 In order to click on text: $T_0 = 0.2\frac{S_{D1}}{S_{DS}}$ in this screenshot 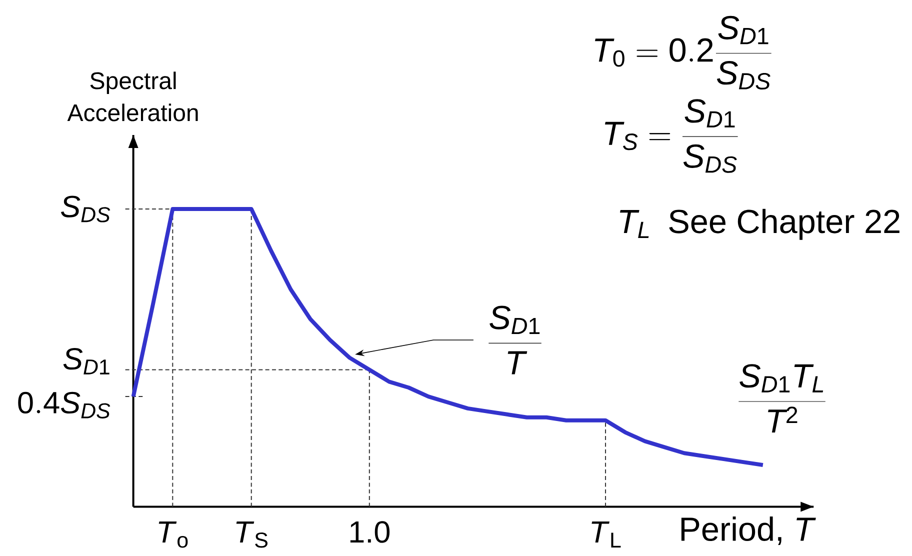, I will do `click(683, 53)`.